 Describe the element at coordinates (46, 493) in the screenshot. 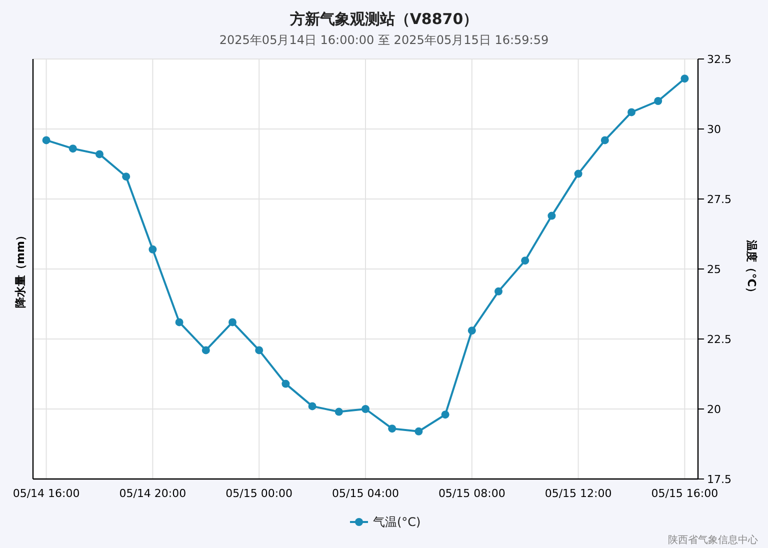

I see `x-tick-label: 05/14 16:00` at that location.